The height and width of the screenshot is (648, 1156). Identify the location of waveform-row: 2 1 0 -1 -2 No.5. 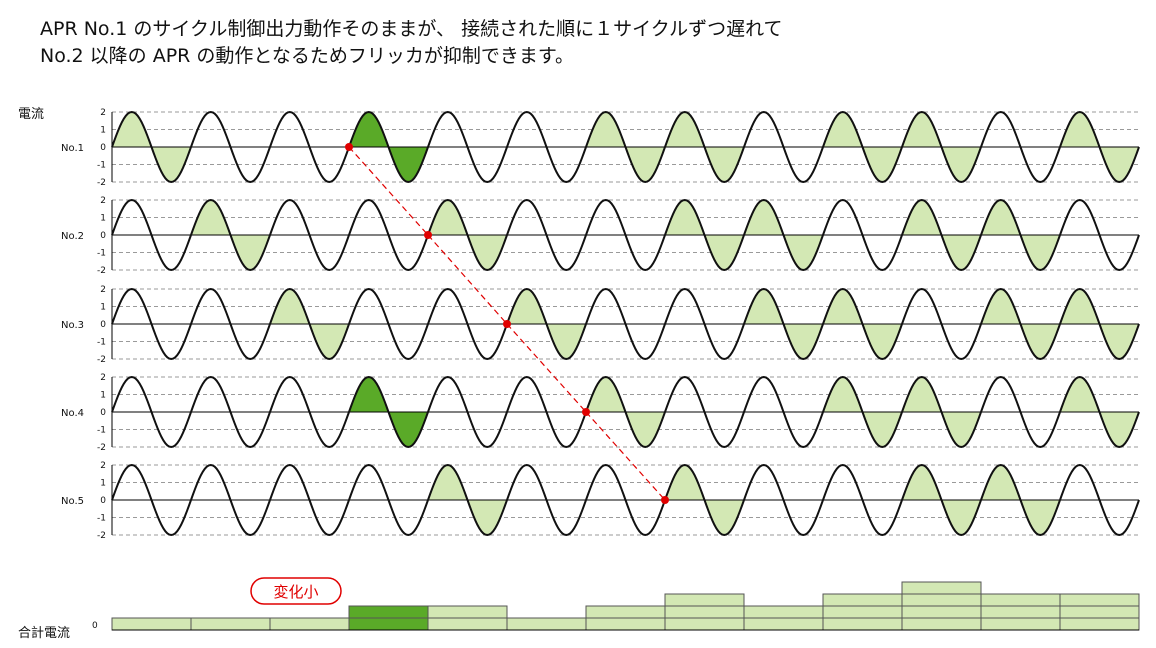
(600, 501).